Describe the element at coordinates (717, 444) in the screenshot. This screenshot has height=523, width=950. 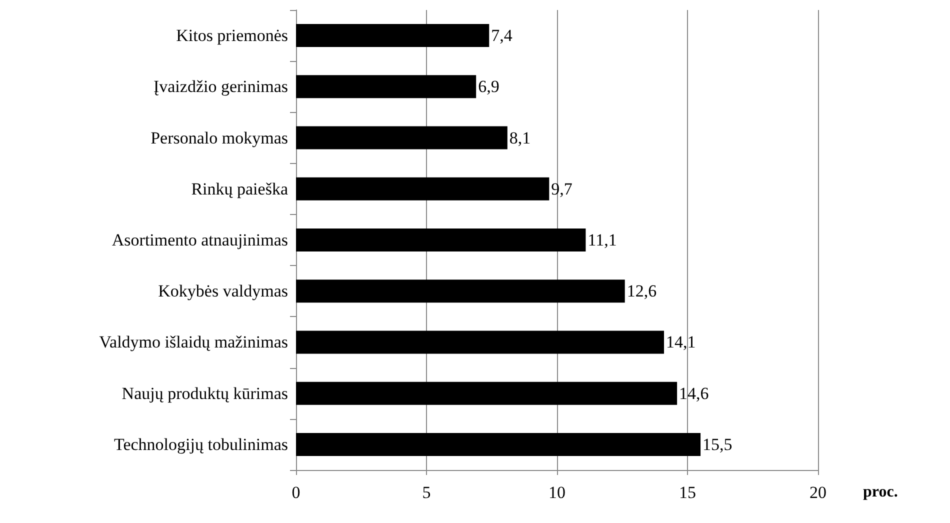
I see `data-label: 15,5` at that location.